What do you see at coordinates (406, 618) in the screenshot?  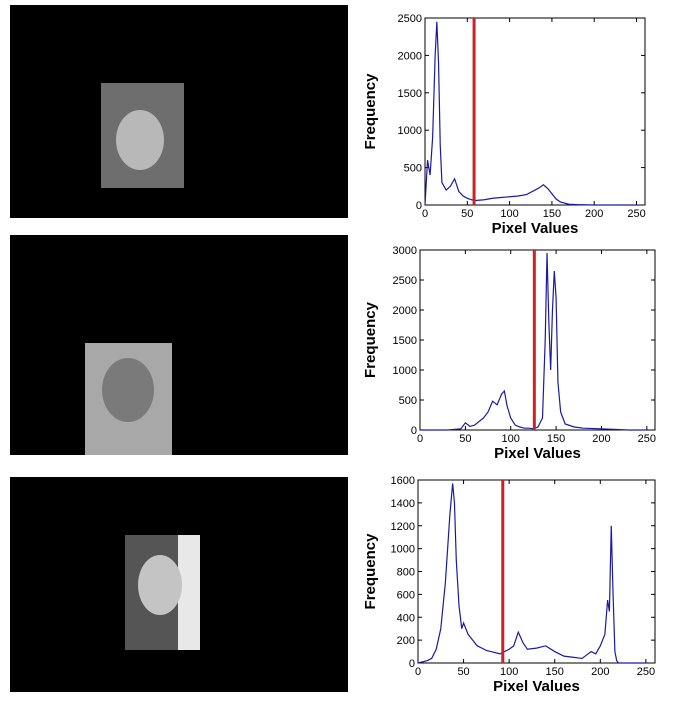 I see `y-tick-label: 400` at bounding box center [406, 618].